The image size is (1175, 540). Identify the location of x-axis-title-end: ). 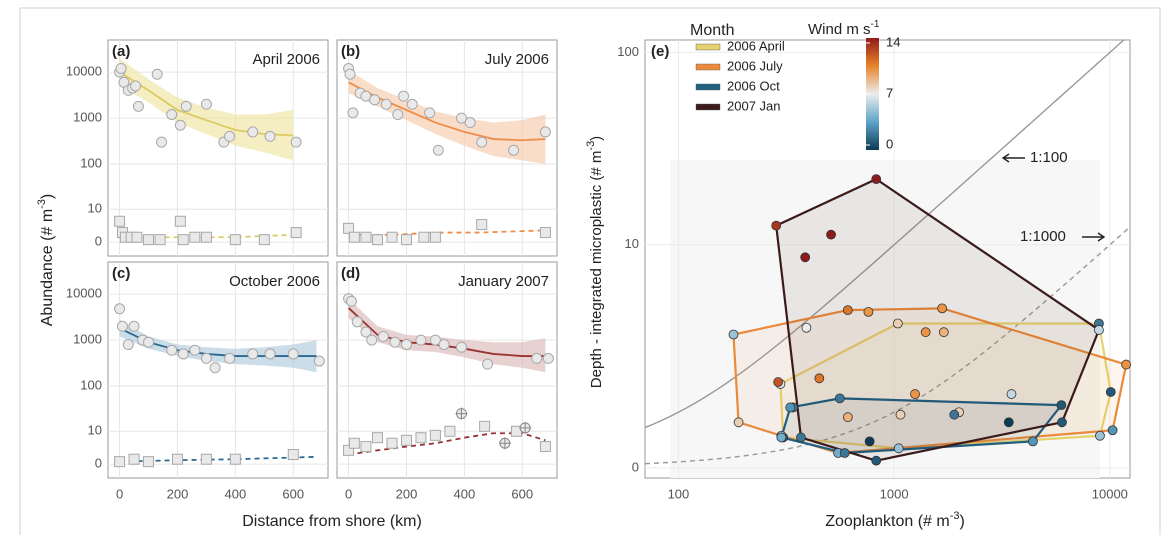
(961, 521).